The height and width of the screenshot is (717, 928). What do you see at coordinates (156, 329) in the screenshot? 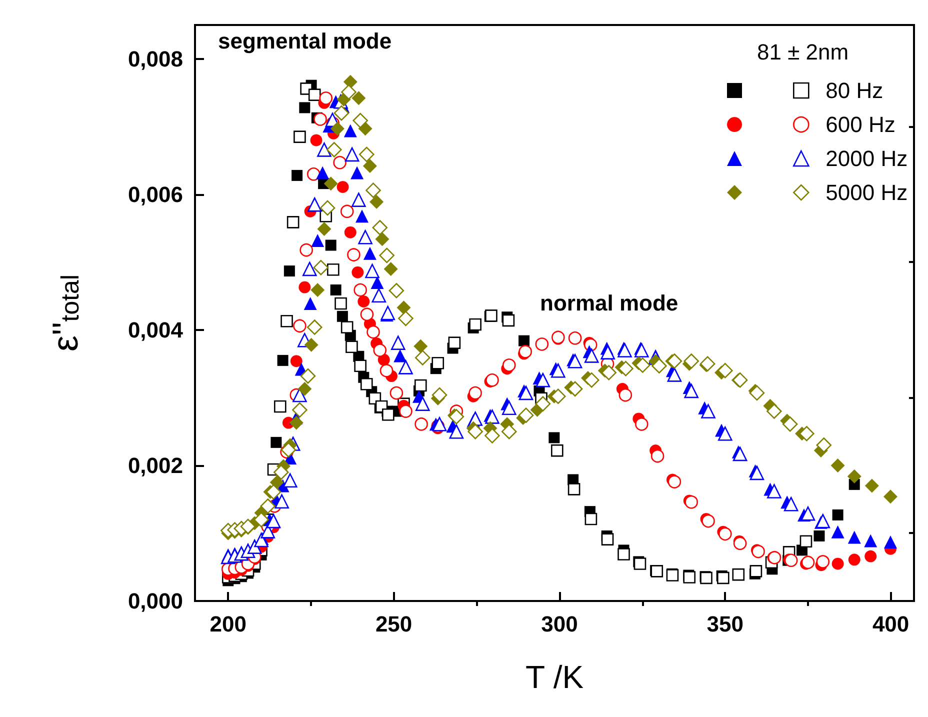
I see `y-tick-label: 0,004` at bounding box center [156, 329].